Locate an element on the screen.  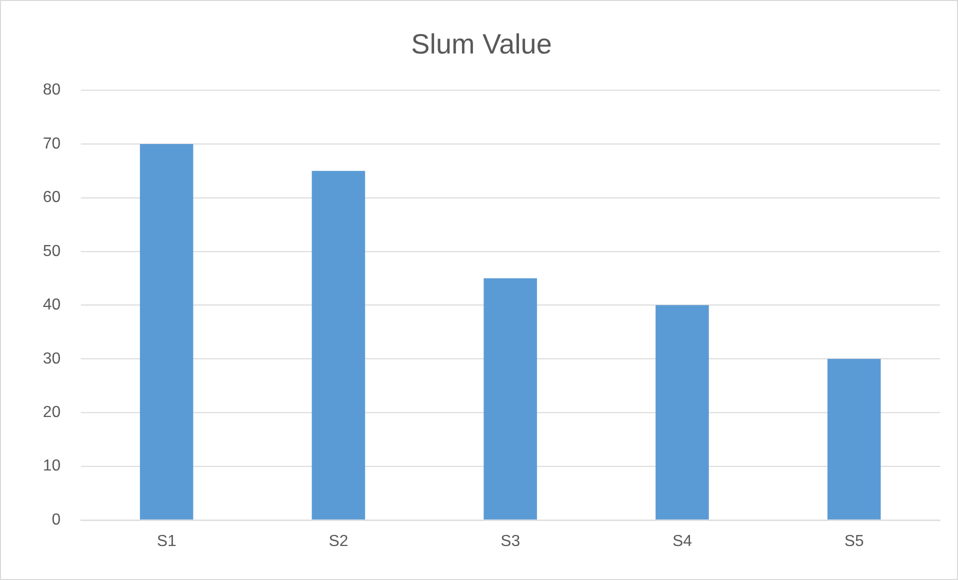
x-tick-label: S3 is located at coordinates (510, 541).